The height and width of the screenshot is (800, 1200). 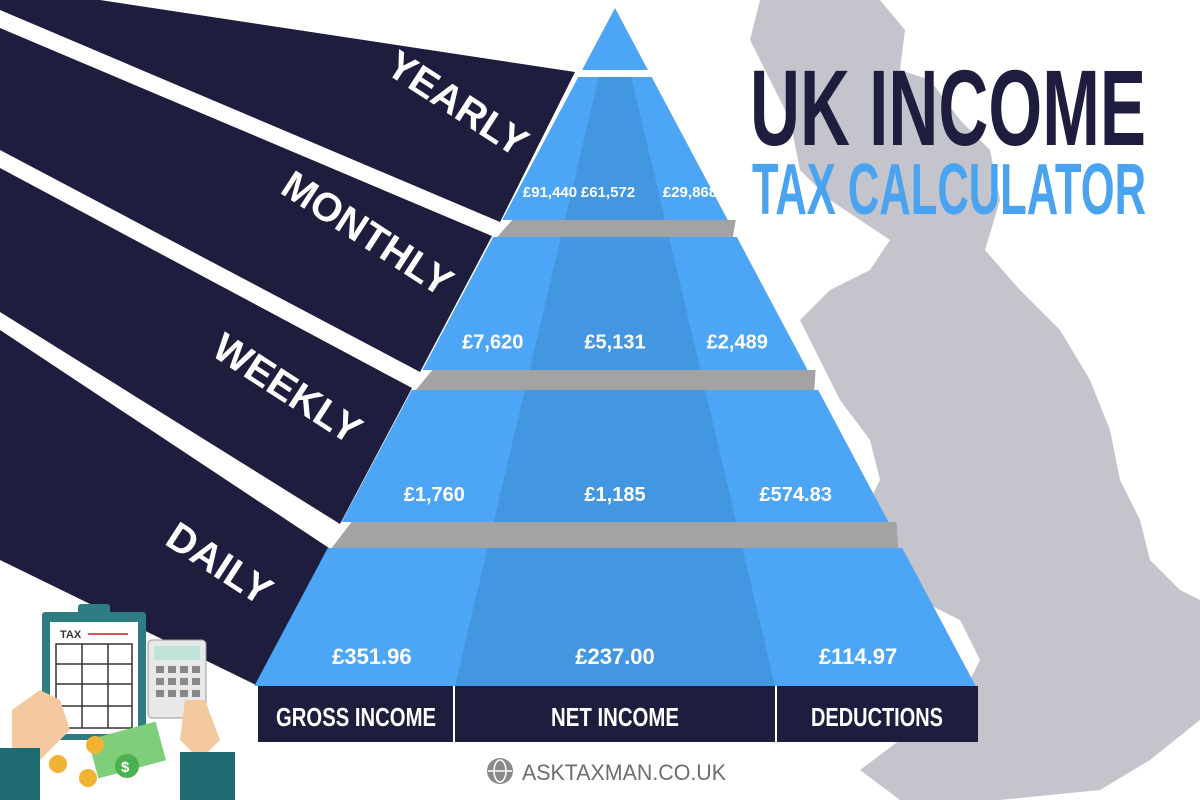 What do you see at coordinates (615, 717) in the screenshot?
I see `column-net-income: NET INCOME` at bounding box center [615, 717].